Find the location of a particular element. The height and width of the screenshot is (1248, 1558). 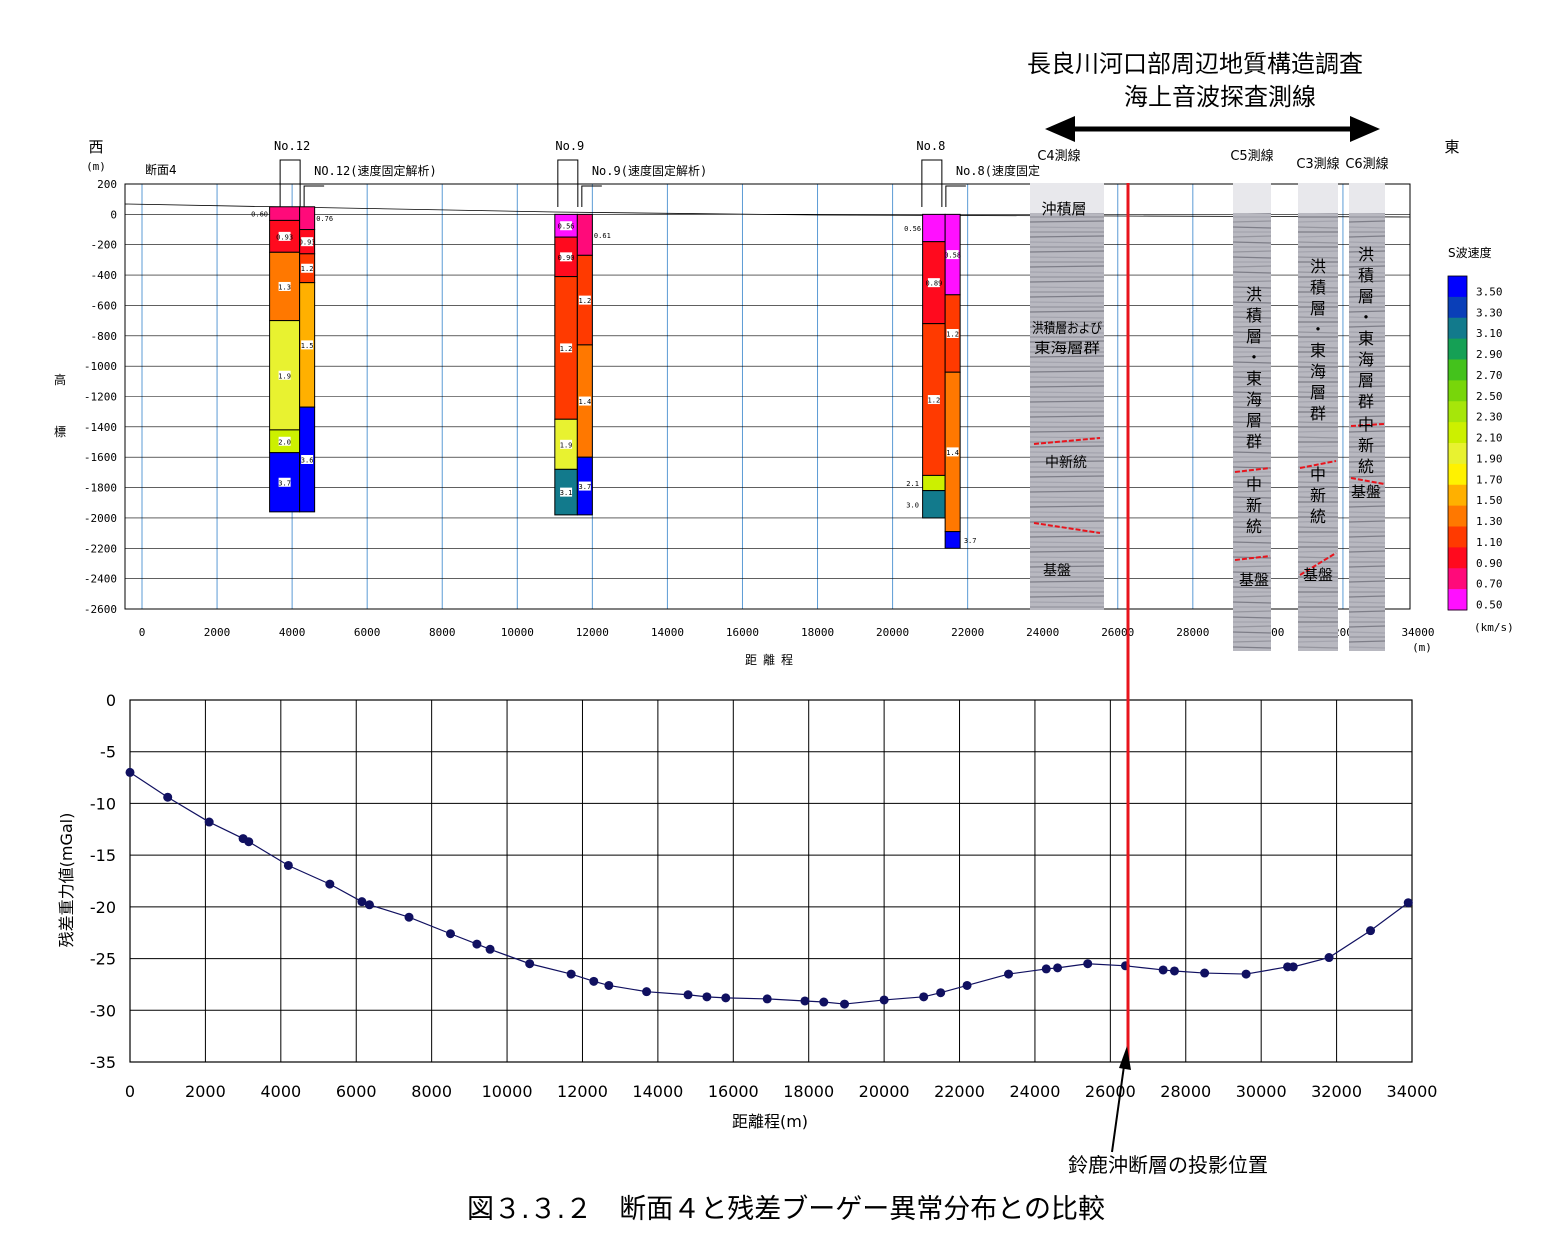

borehole-vs-label: 3.7 is located at coordinates (585, 487).